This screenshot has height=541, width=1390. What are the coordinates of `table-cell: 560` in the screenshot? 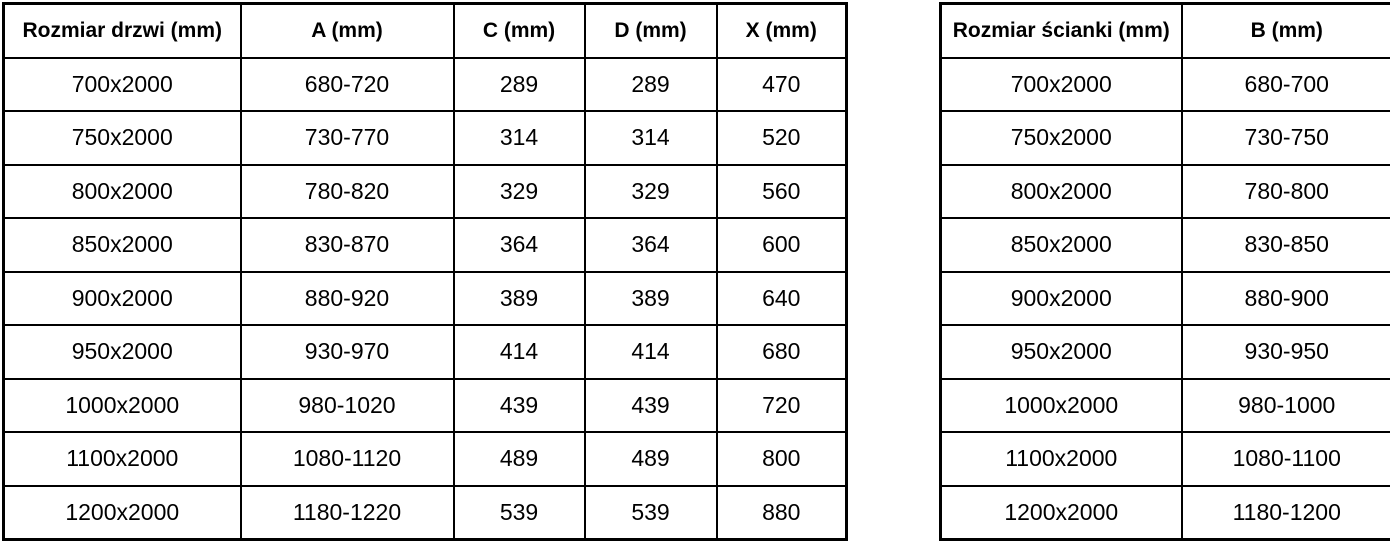 It's located at (781, 191).